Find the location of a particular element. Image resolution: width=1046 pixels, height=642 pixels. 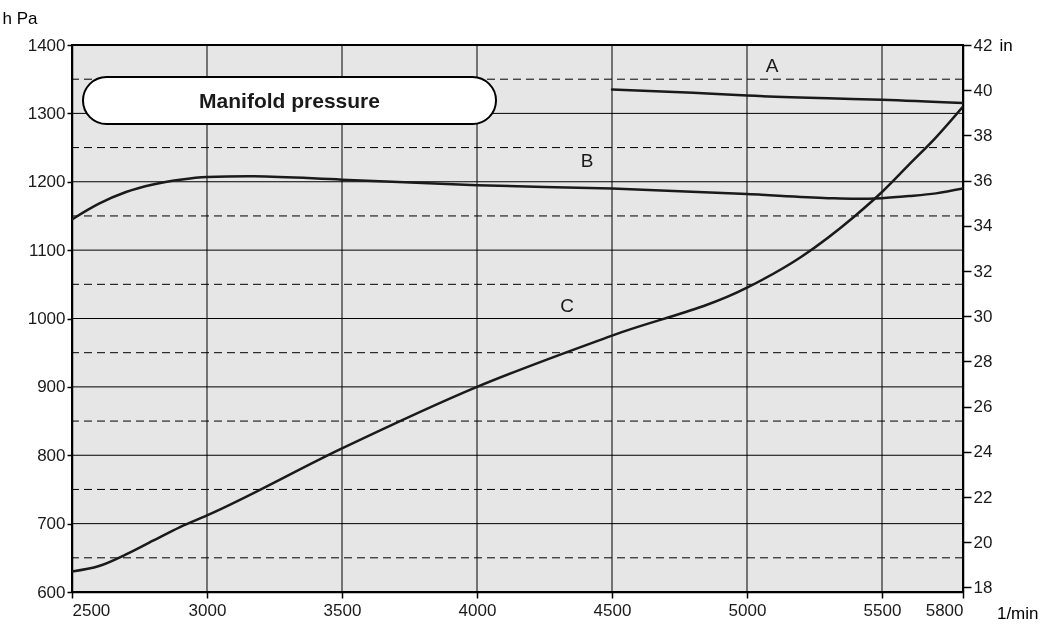

x-tick-label: 4000 is located at coordinates (477, 610).